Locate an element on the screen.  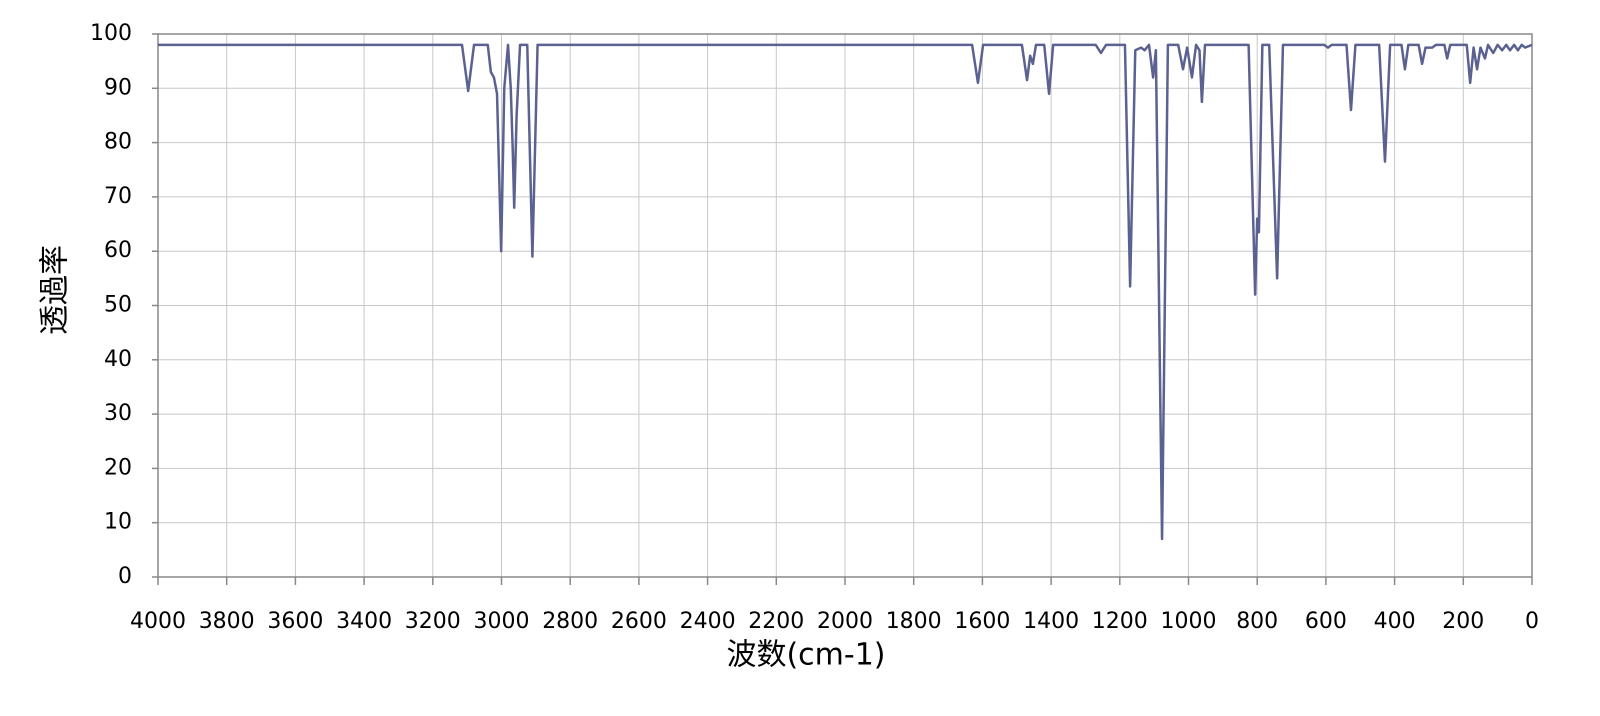
y-tick-label: 20 is located at coordinates (118, 467).